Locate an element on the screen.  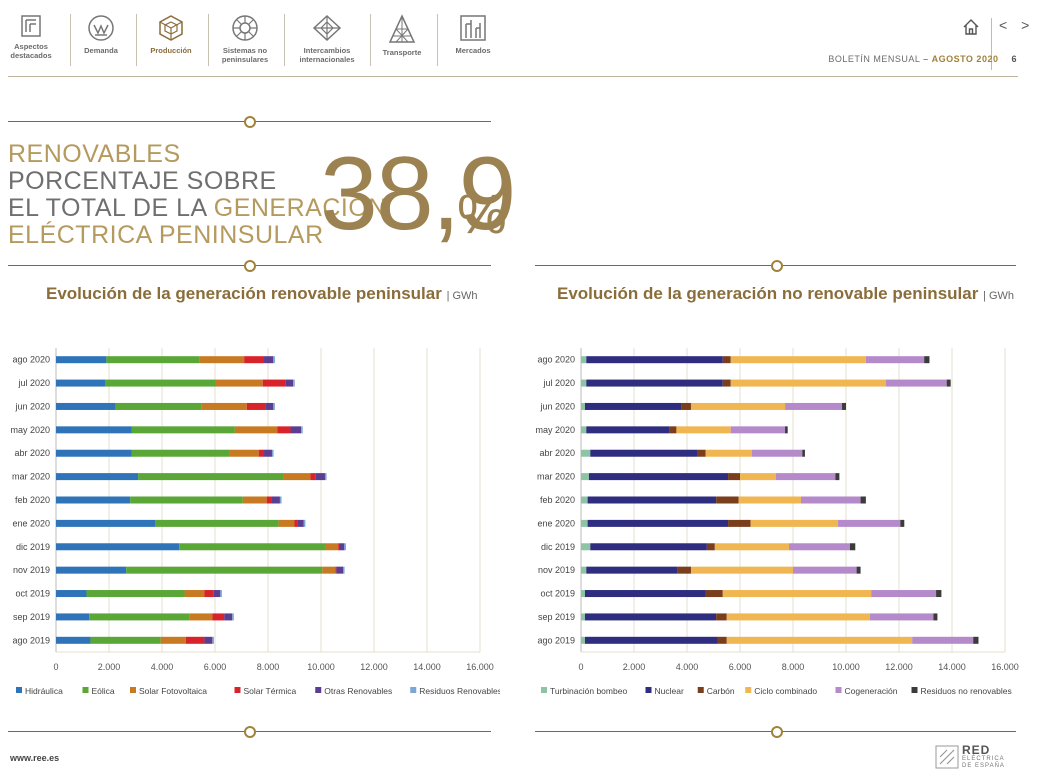
nav-item-intercambios-internacionales: Intercambios internacionales is located at coordinates (327, 39).